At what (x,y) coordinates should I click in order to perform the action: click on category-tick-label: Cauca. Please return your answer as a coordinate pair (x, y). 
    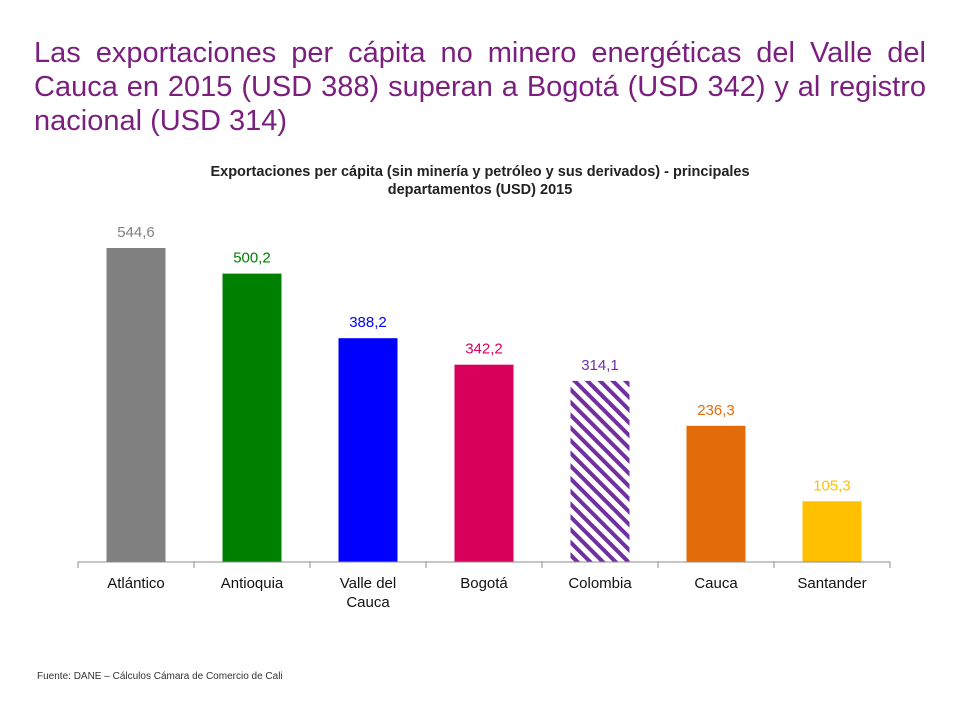
    Looking at the image, I should click on (716, 583).